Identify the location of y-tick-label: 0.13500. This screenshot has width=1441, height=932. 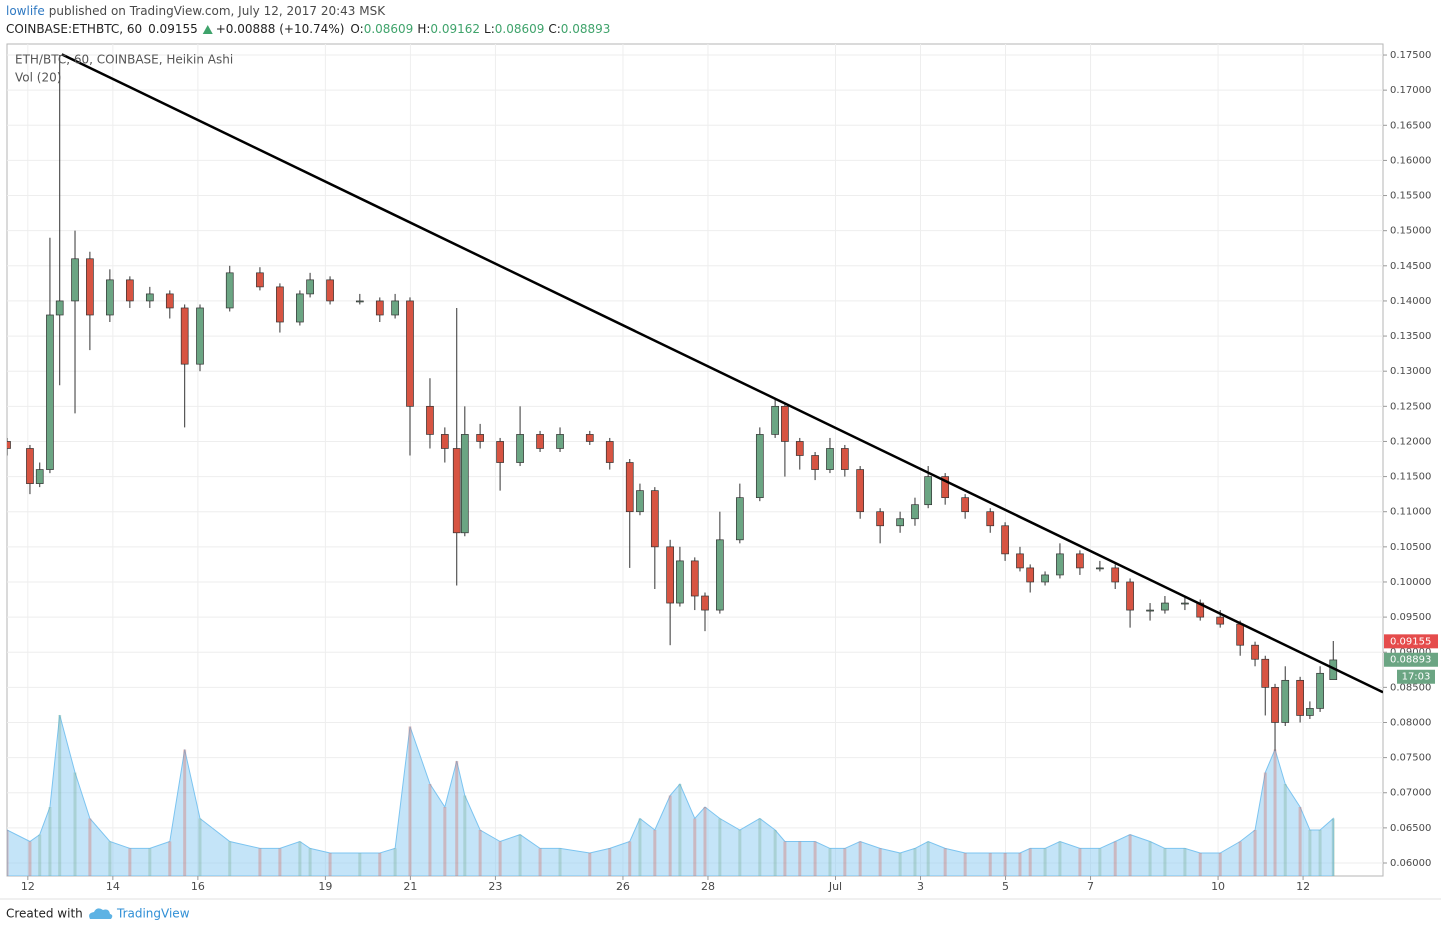
(1410, 336).